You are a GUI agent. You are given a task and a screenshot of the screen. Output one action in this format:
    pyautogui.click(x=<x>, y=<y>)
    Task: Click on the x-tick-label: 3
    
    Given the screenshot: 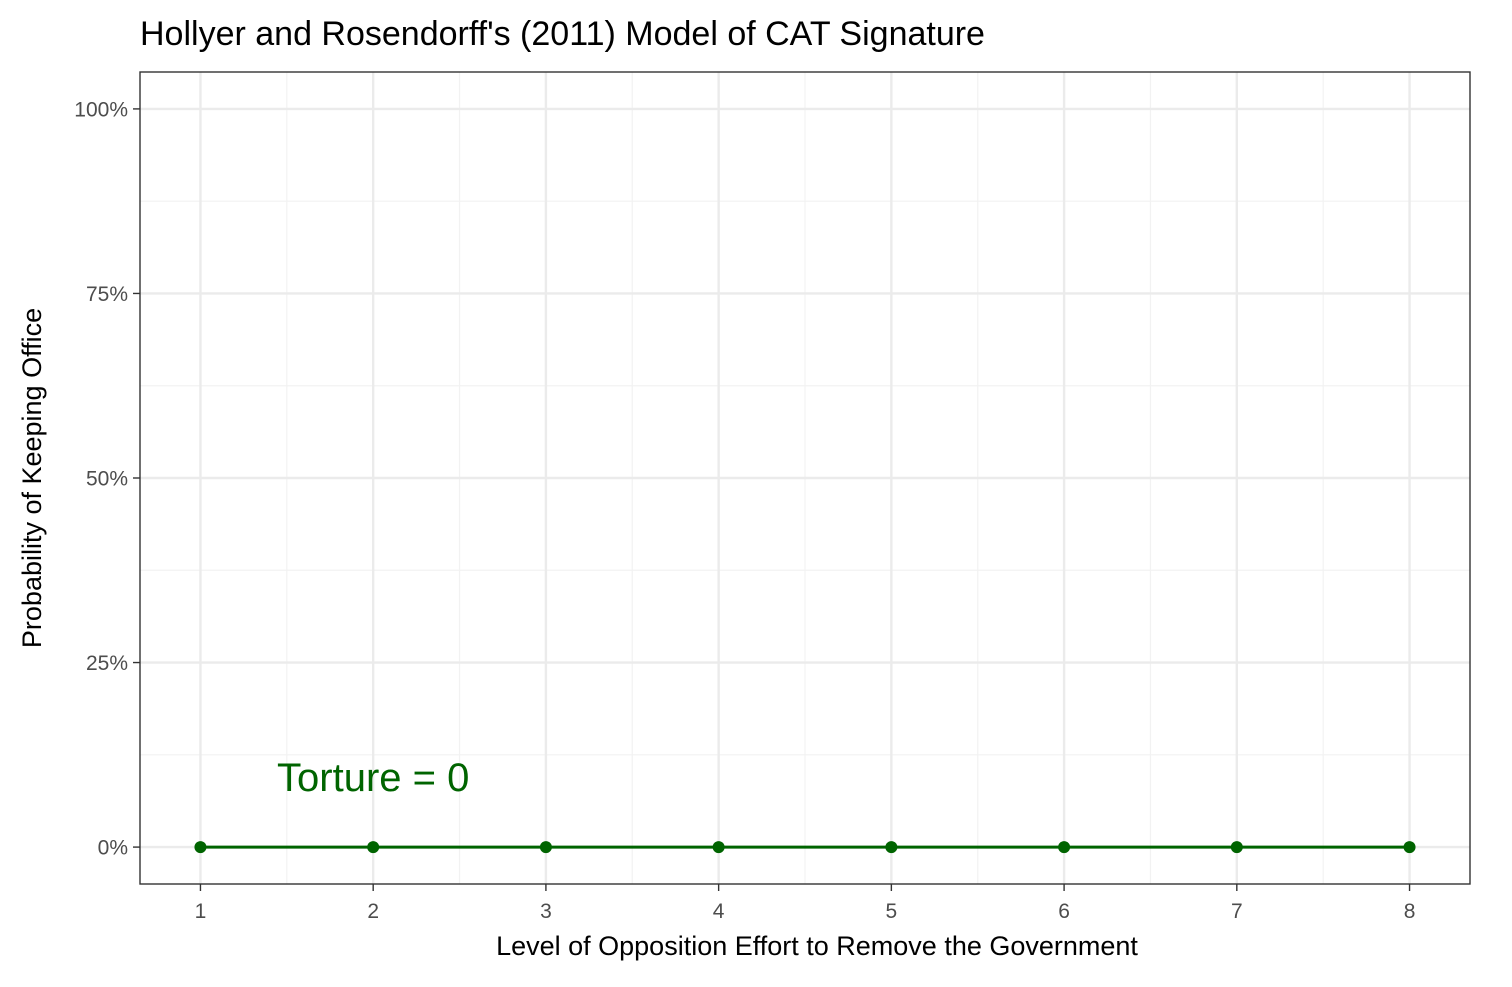 What is the action you would take?
    pyautogui.click(x=546, y=911)
    